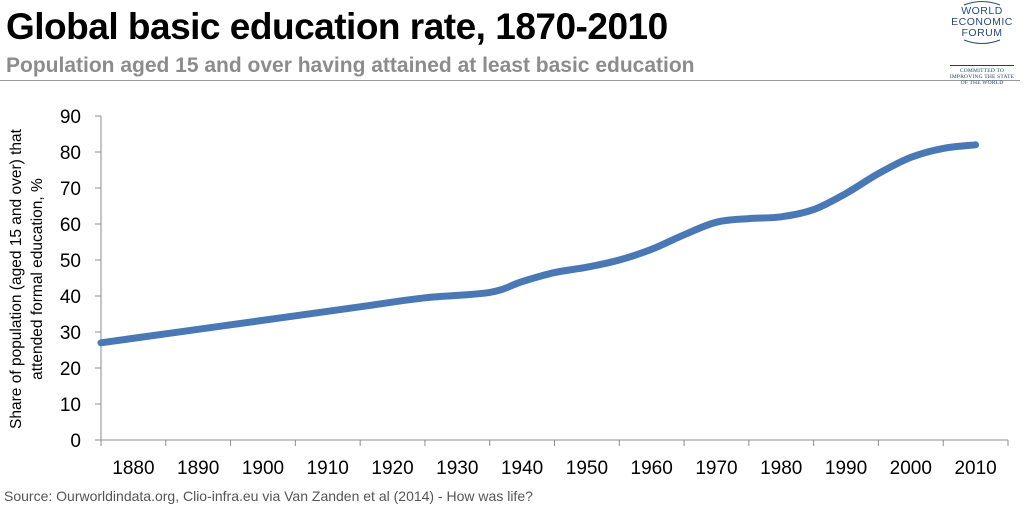 This screenshot has height=512, width=1024. Describe the element at coordinates (510, 80) in the screenshot. I see `title-divider` at that location.